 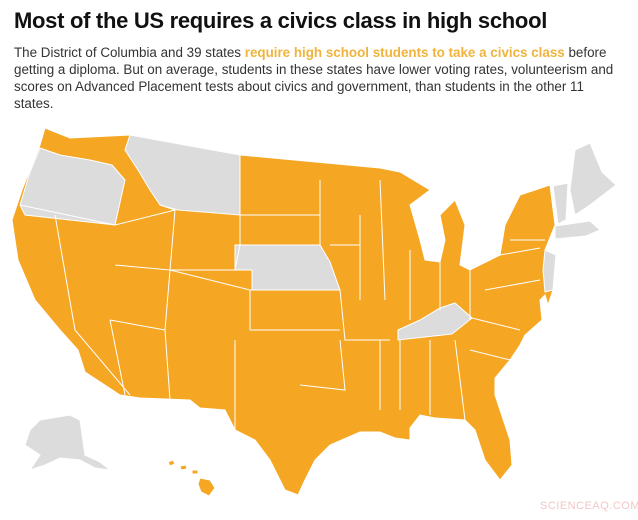 I want to click on state-vermont, so click(x=560, y=203).